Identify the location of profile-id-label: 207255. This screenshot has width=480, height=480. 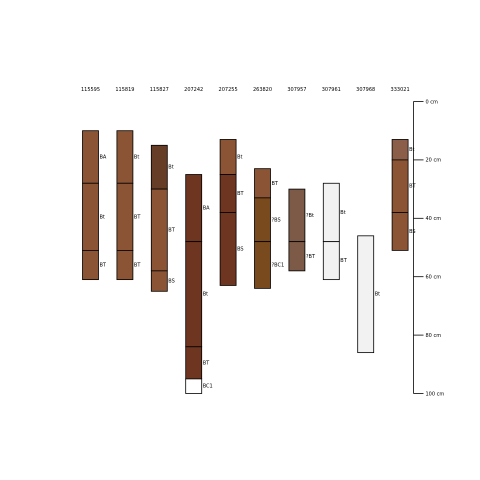
(228, 90).